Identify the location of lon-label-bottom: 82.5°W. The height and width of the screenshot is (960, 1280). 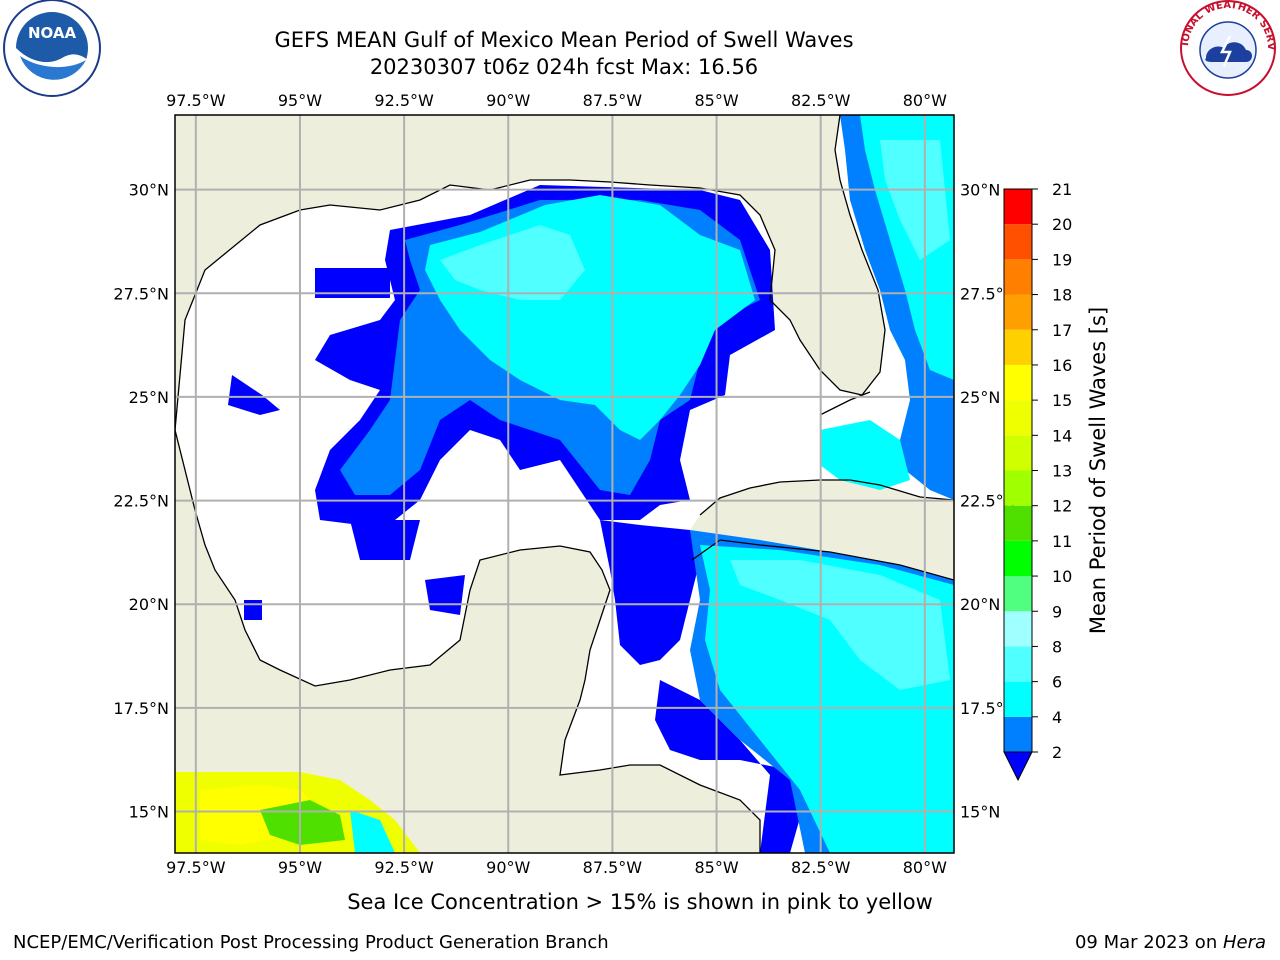
(821, 867).